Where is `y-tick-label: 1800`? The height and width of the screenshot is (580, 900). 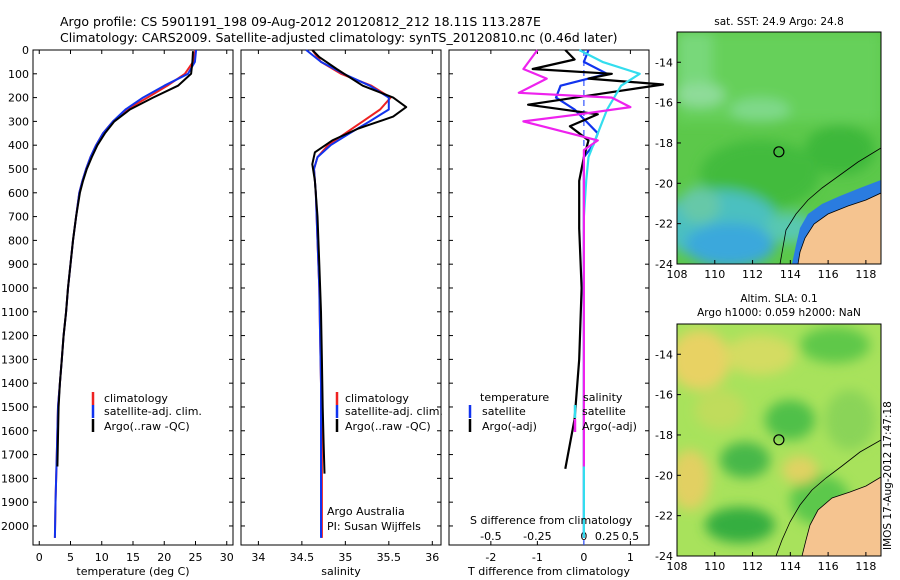
y-tick-label: 1800 is located at coordinates (15, 478).